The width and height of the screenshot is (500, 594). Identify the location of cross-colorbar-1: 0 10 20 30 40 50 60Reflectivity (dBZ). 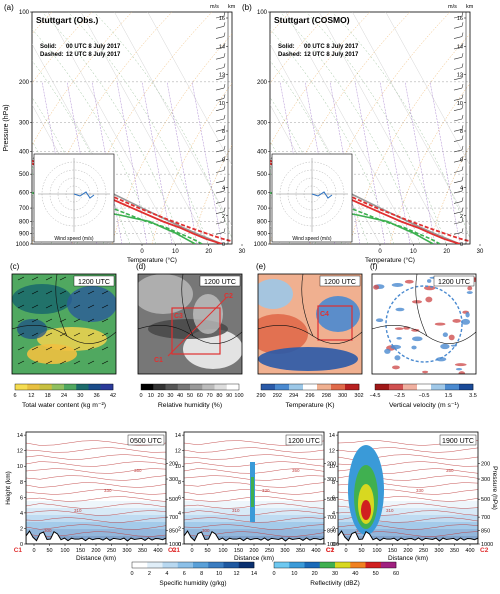
(335, 574).